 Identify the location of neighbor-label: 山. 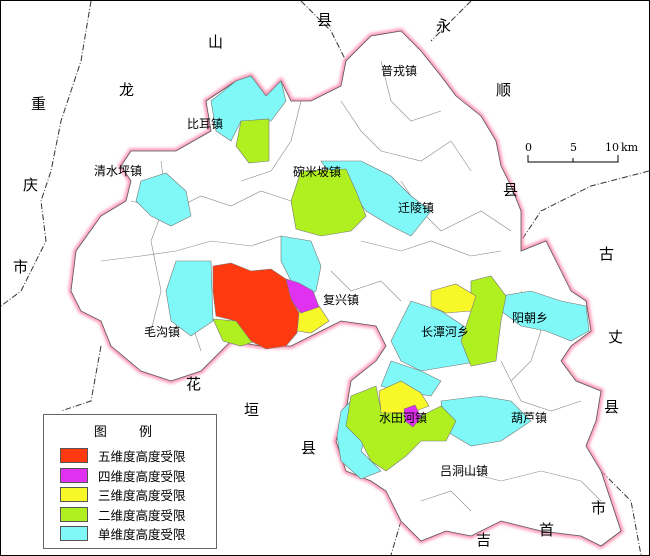
(216, 42).